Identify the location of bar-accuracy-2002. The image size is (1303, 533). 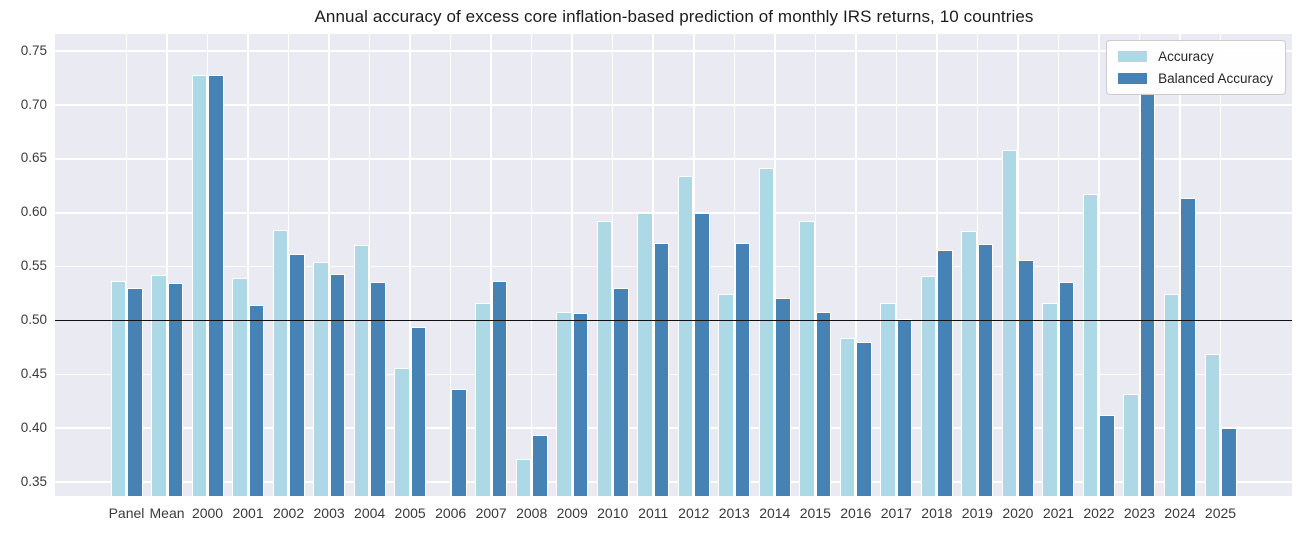
(280, 363).